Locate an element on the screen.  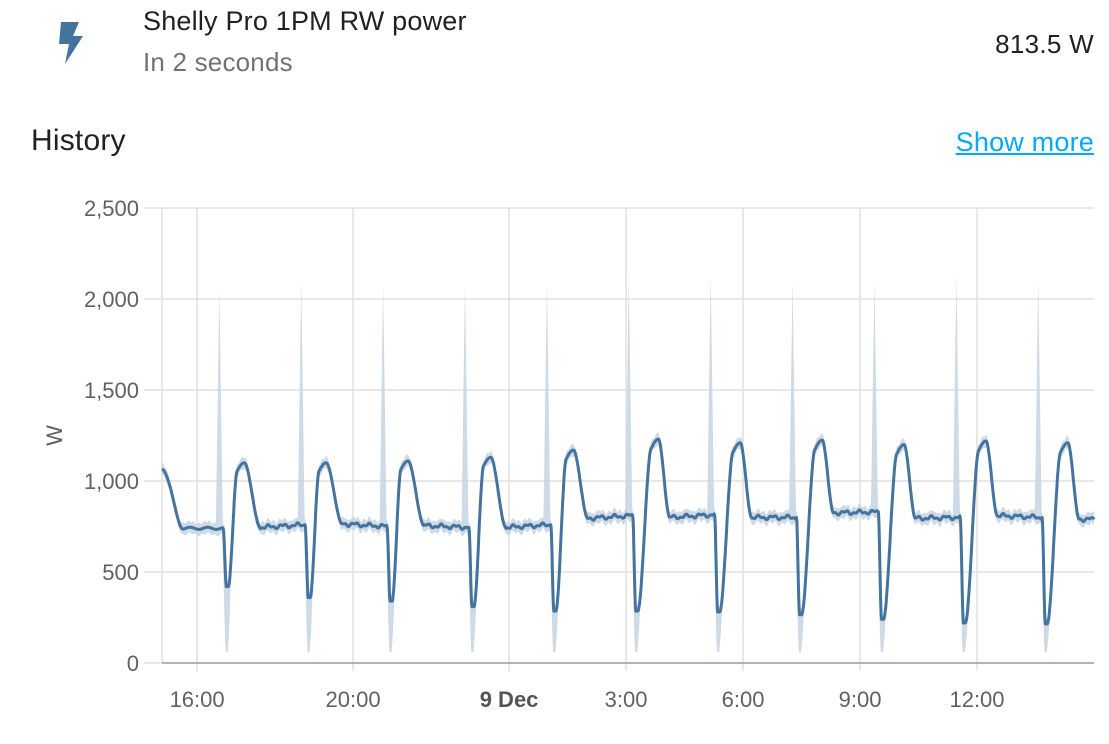
x-tick-label: 6:00 is located at coordinates (743, 699).